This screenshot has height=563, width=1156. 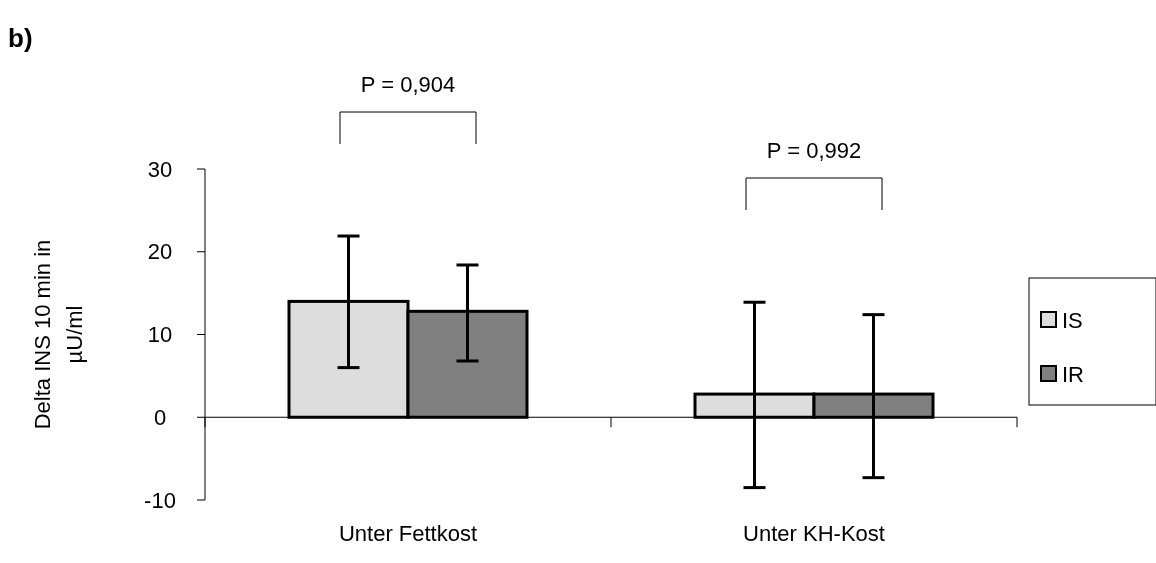 What do you see at coordinates (160, 500) in the screenshot?
I see `y-tick-label: -10` at bounding box center [160, 500].